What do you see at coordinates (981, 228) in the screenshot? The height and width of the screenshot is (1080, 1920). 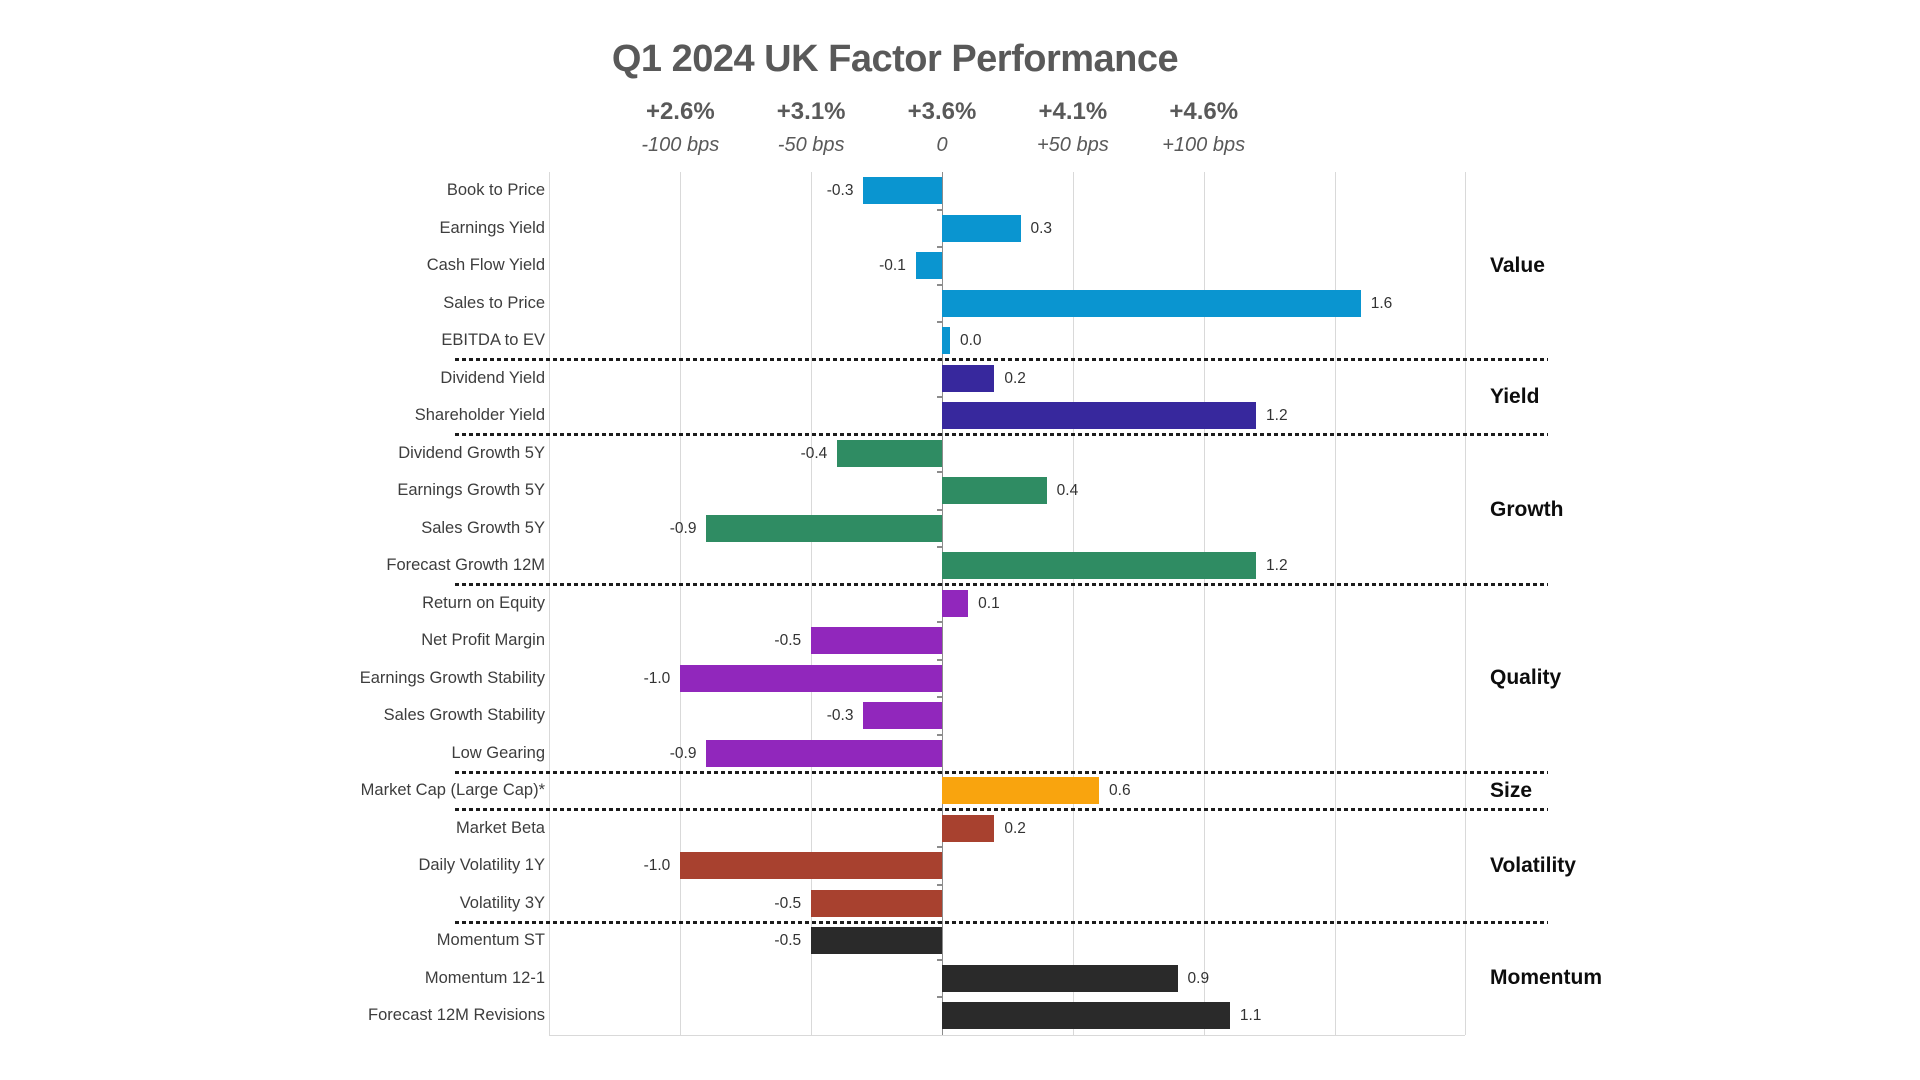 I see `bar-earnings-yield` at bounding box center [981, 228].